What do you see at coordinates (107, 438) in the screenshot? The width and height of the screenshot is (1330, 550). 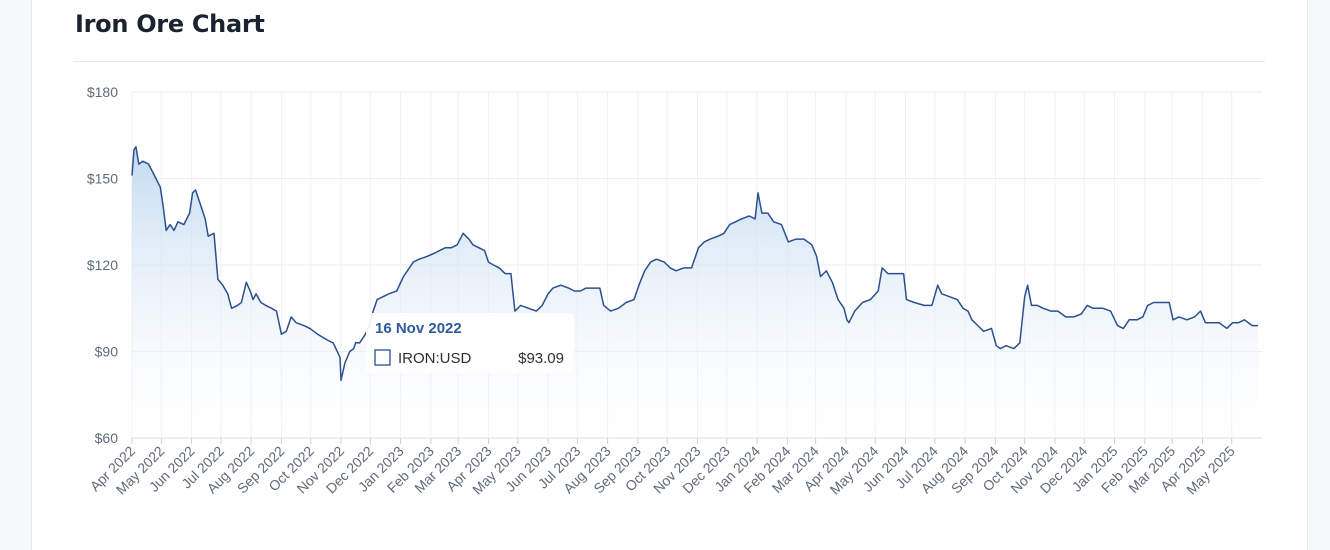 I see `y-tick-label: $60` at bounding box center [107, 438].